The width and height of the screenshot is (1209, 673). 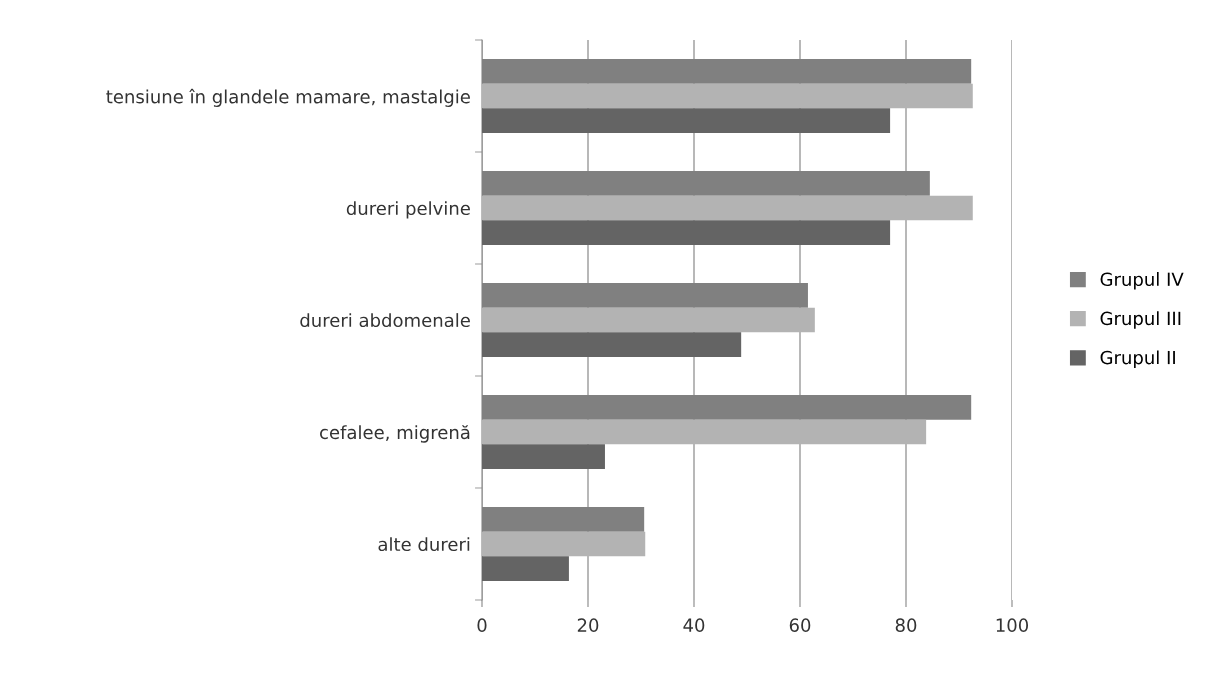 What do you see at coordinates (424, 544) in the screenshot?
I see `y-tick-label: alte dureri` at bounding box center [424, 544].